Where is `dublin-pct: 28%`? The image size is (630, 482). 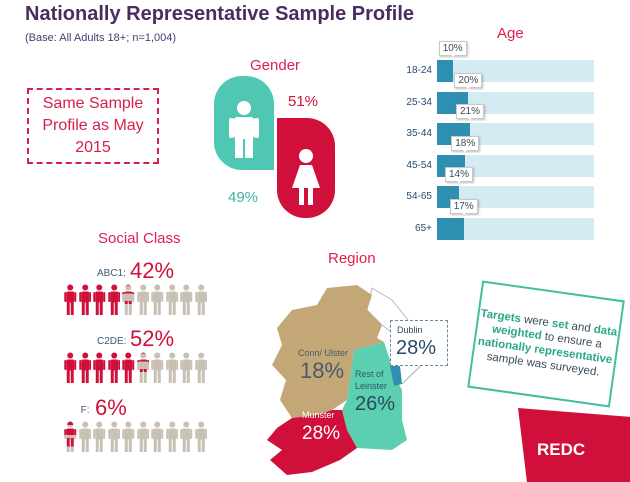
dublin-pct: 28% is located at coordinates (416, 348).